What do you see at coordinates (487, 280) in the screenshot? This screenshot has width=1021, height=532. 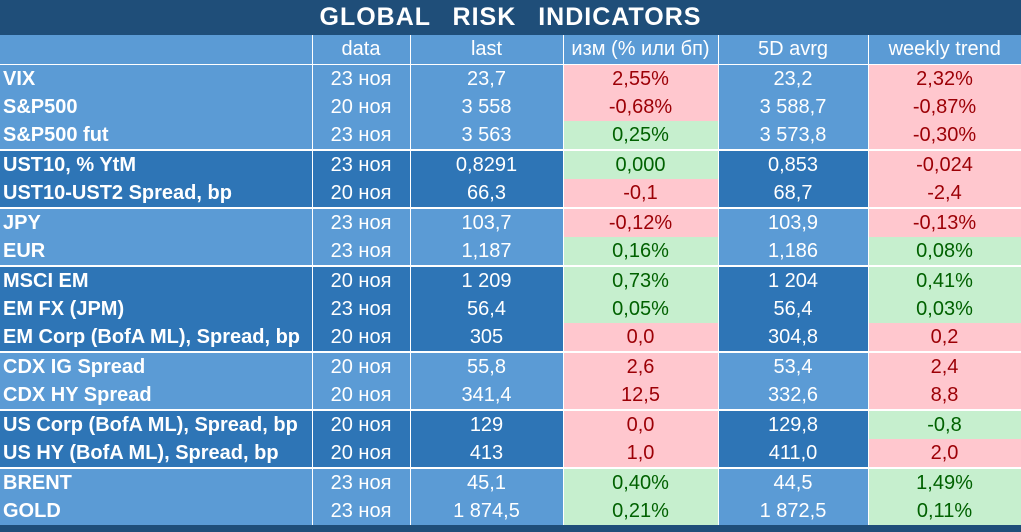 I see `row-last: 1 209` at bounding box center [487, 280].